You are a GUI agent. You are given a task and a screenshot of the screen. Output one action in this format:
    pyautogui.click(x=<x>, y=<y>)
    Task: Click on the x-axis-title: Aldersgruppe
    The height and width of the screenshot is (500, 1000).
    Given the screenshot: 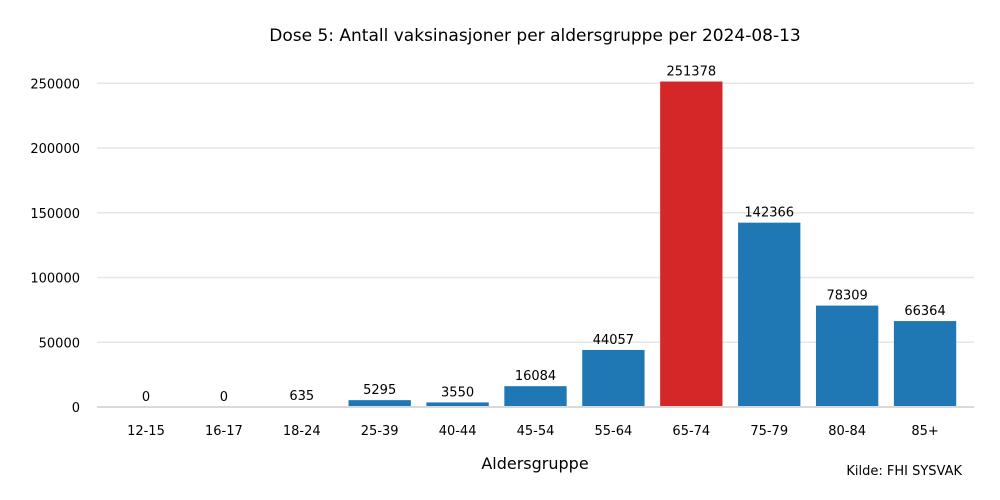 What is the action you would take?
    pyautogui.click(x=534, y=463)
    